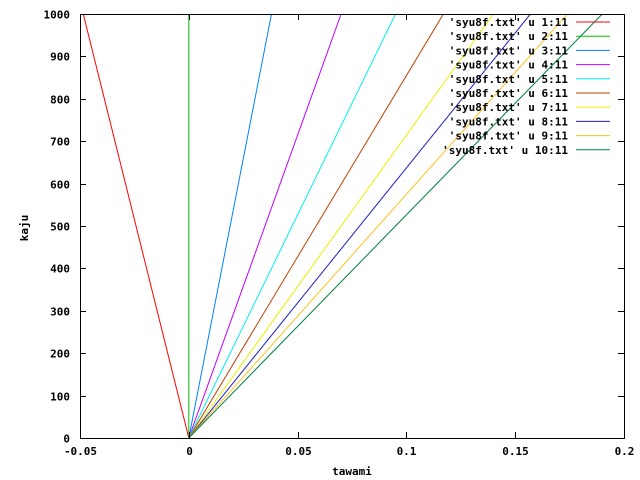 This screenshot has width=640, height=480. What do you see at coordinates (66, 439) in the screenshot?
I see `y-tick-label: 0` at bounding box center [66, 439].